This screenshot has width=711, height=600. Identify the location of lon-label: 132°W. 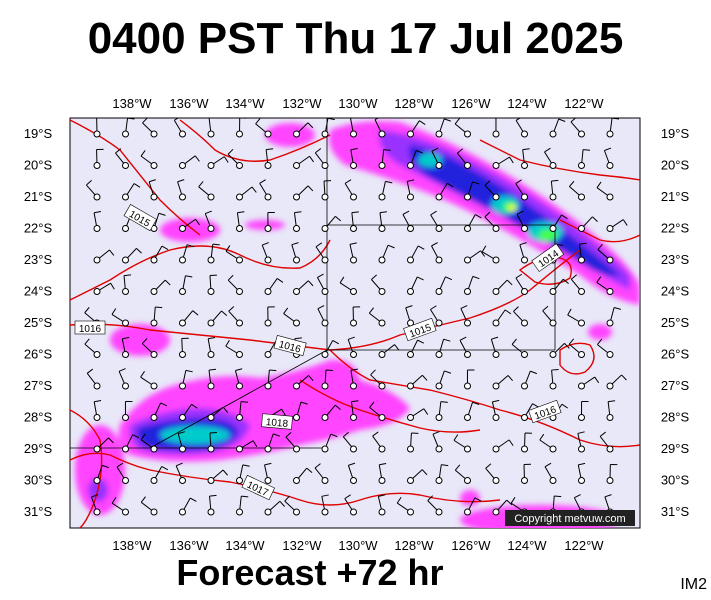
(302, 103).